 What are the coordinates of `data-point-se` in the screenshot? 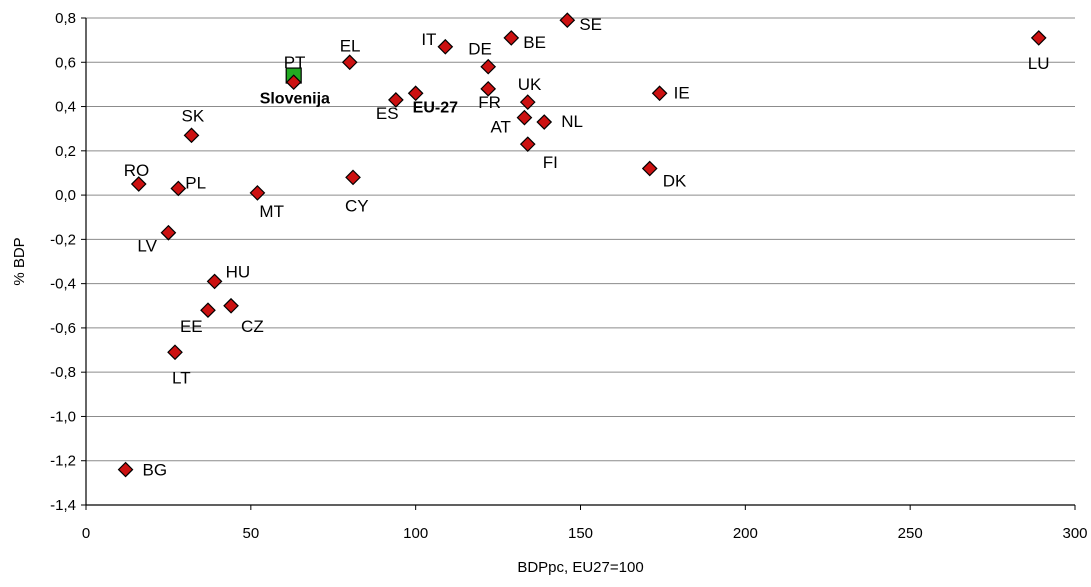 It's located at (567, 20).